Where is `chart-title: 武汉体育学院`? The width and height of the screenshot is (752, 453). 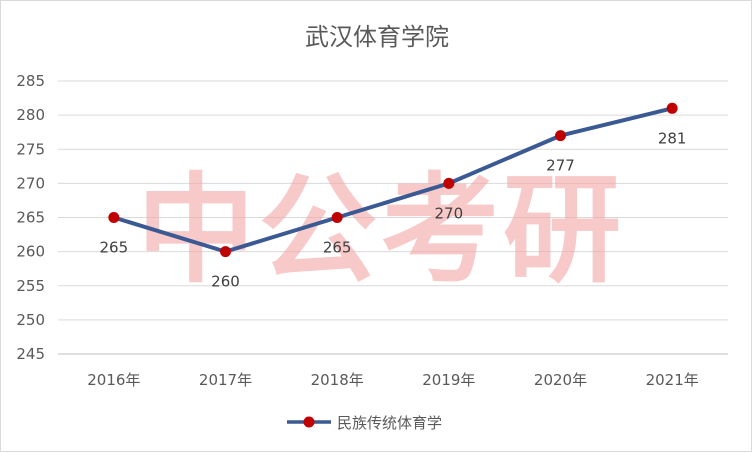
chart-title: 武汉体育学院 is located at coordinates (377, 37).